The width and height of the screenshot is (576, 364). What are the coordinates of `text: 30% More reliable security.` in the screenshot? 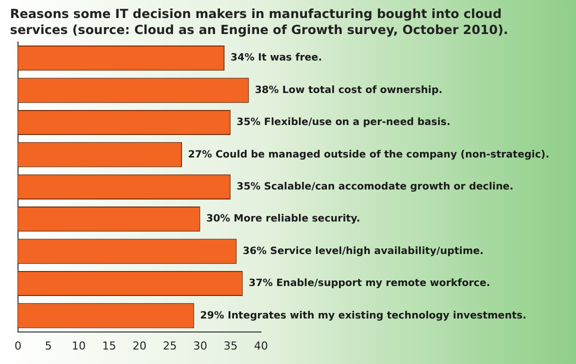 It's located at (283, 219).